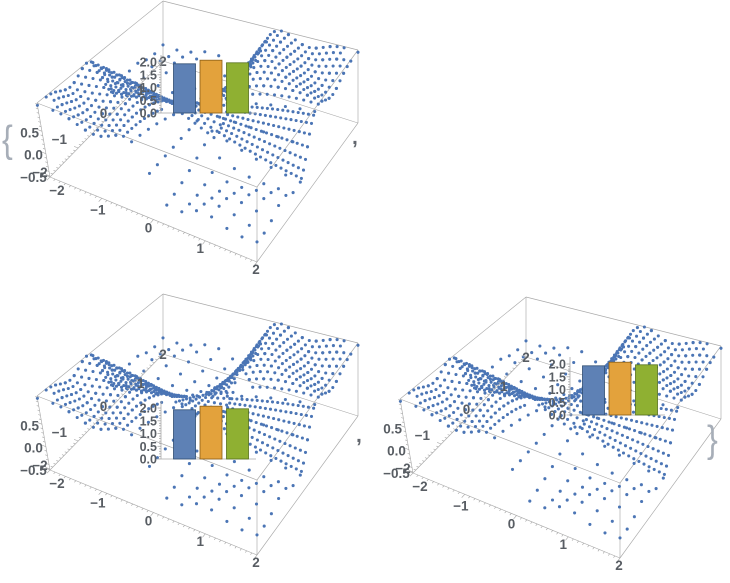 The image size is (730, 583). I want to click on open-brace: {, so click(7, 140).